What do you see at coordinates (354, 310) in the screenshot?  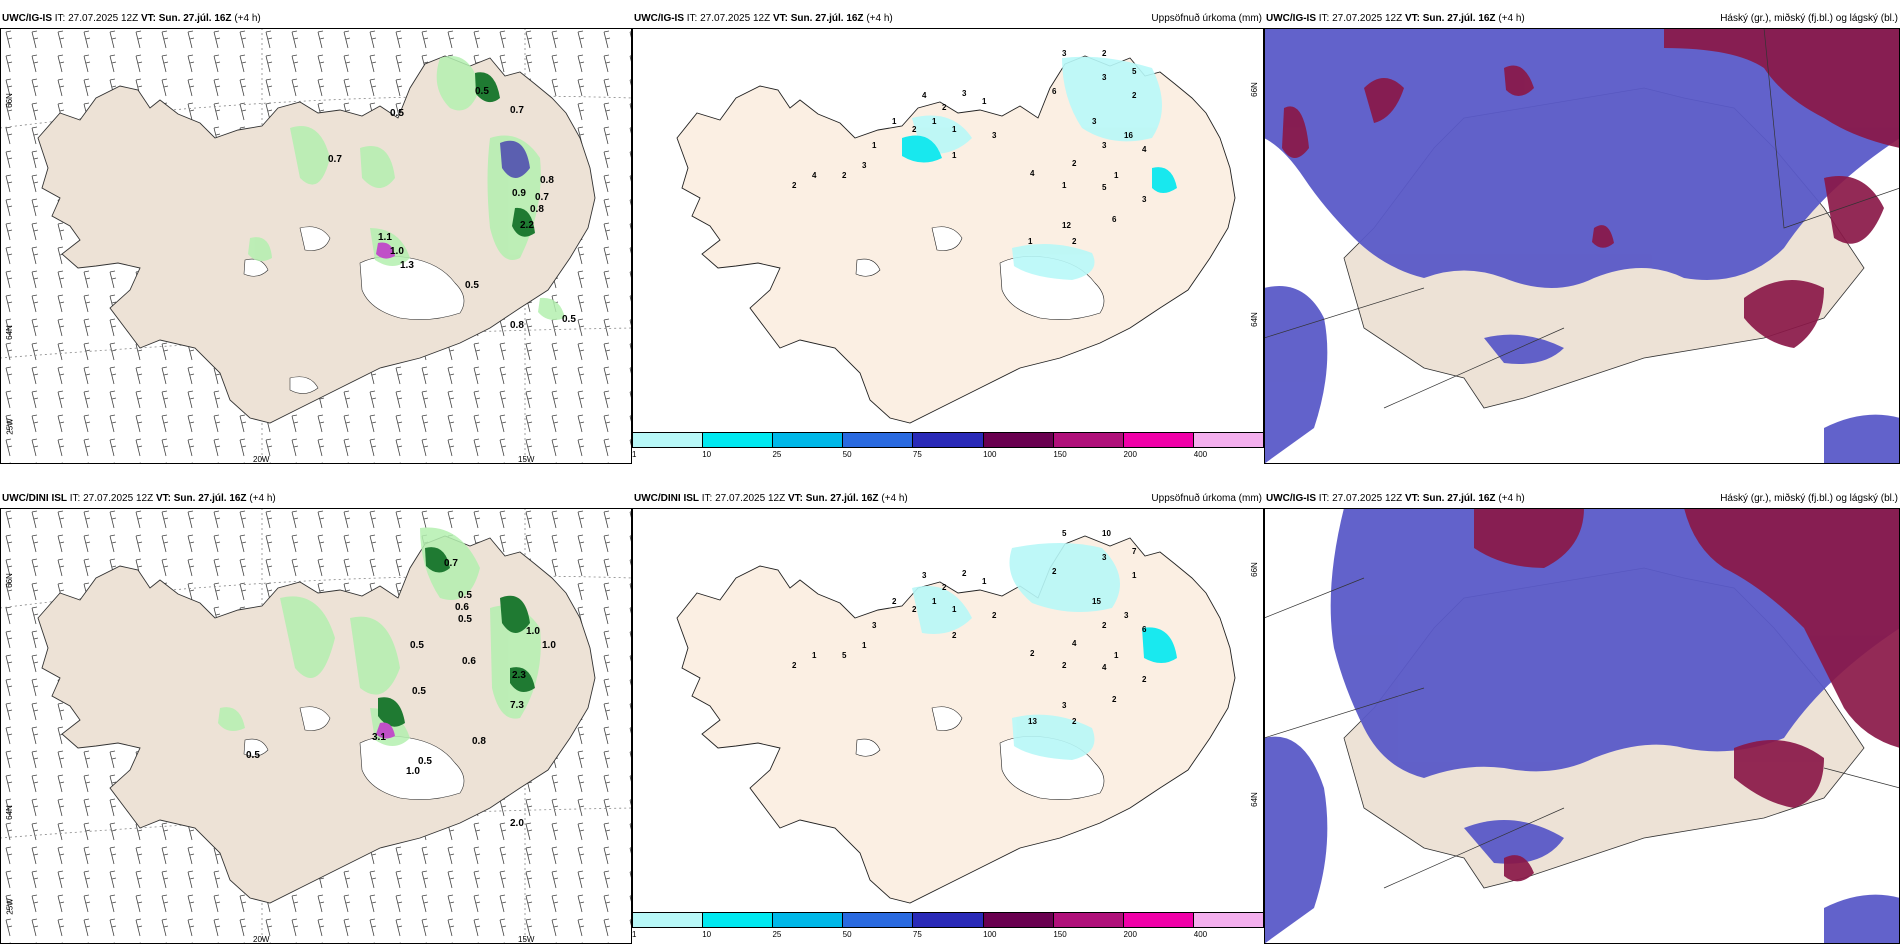 I see `glaciers` at bounding box center [354, 310].